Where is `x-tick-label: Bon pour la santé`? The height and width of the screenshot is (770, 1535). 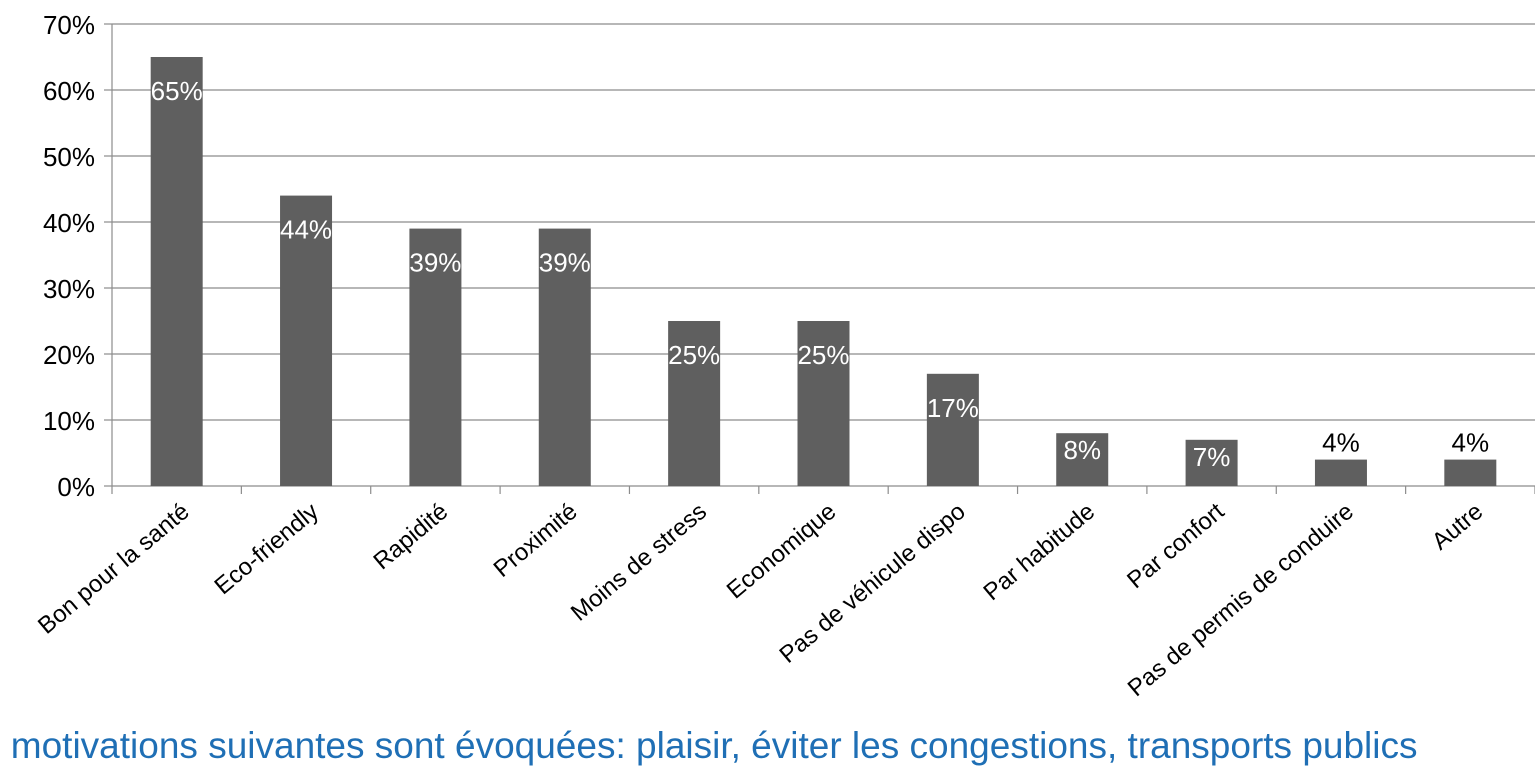 x-tick-label: Bon pour la santé is located at coordinates (113, 569).